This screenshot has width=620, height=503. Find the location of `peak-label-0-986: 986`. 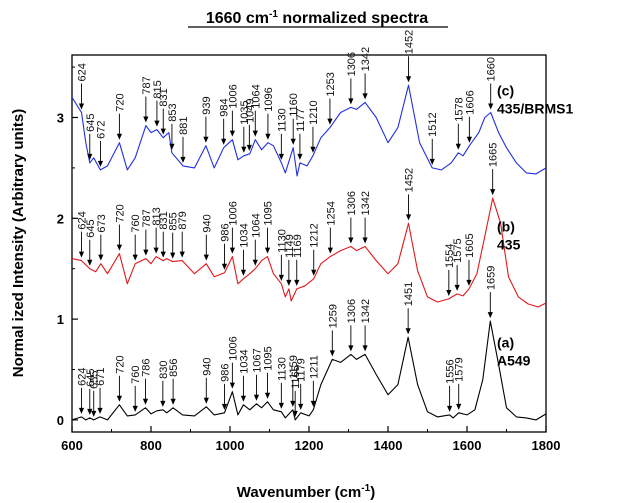

peak-label-0-986: 986 is located at coordinates (225, 372).